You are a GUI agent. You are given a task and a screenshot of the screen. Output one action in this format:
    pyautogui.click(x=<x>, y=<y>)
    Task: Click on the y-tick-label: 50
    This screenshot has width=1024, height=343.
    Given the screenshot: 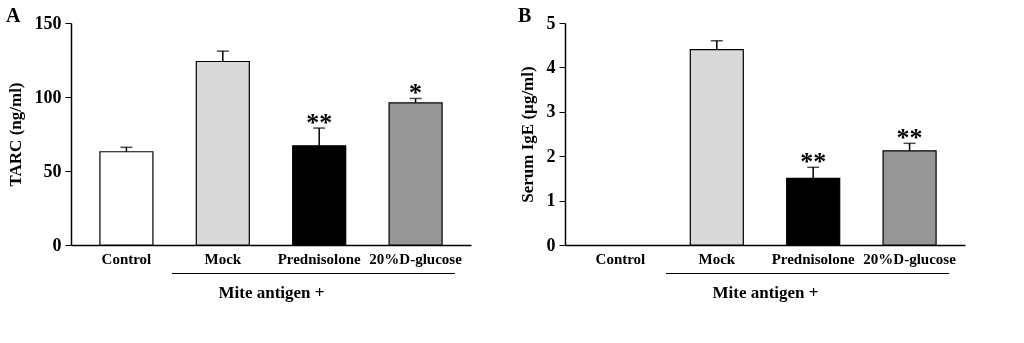 What is the action you would take?
    pyautogui.click(x=52, y=170)
    